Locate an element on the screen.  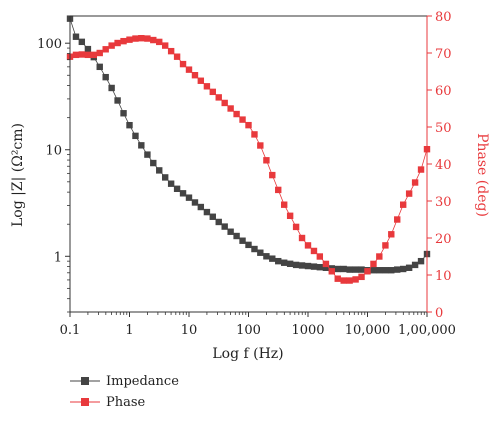
legend-label-phase: Phase is located at coordinates (126, 402).